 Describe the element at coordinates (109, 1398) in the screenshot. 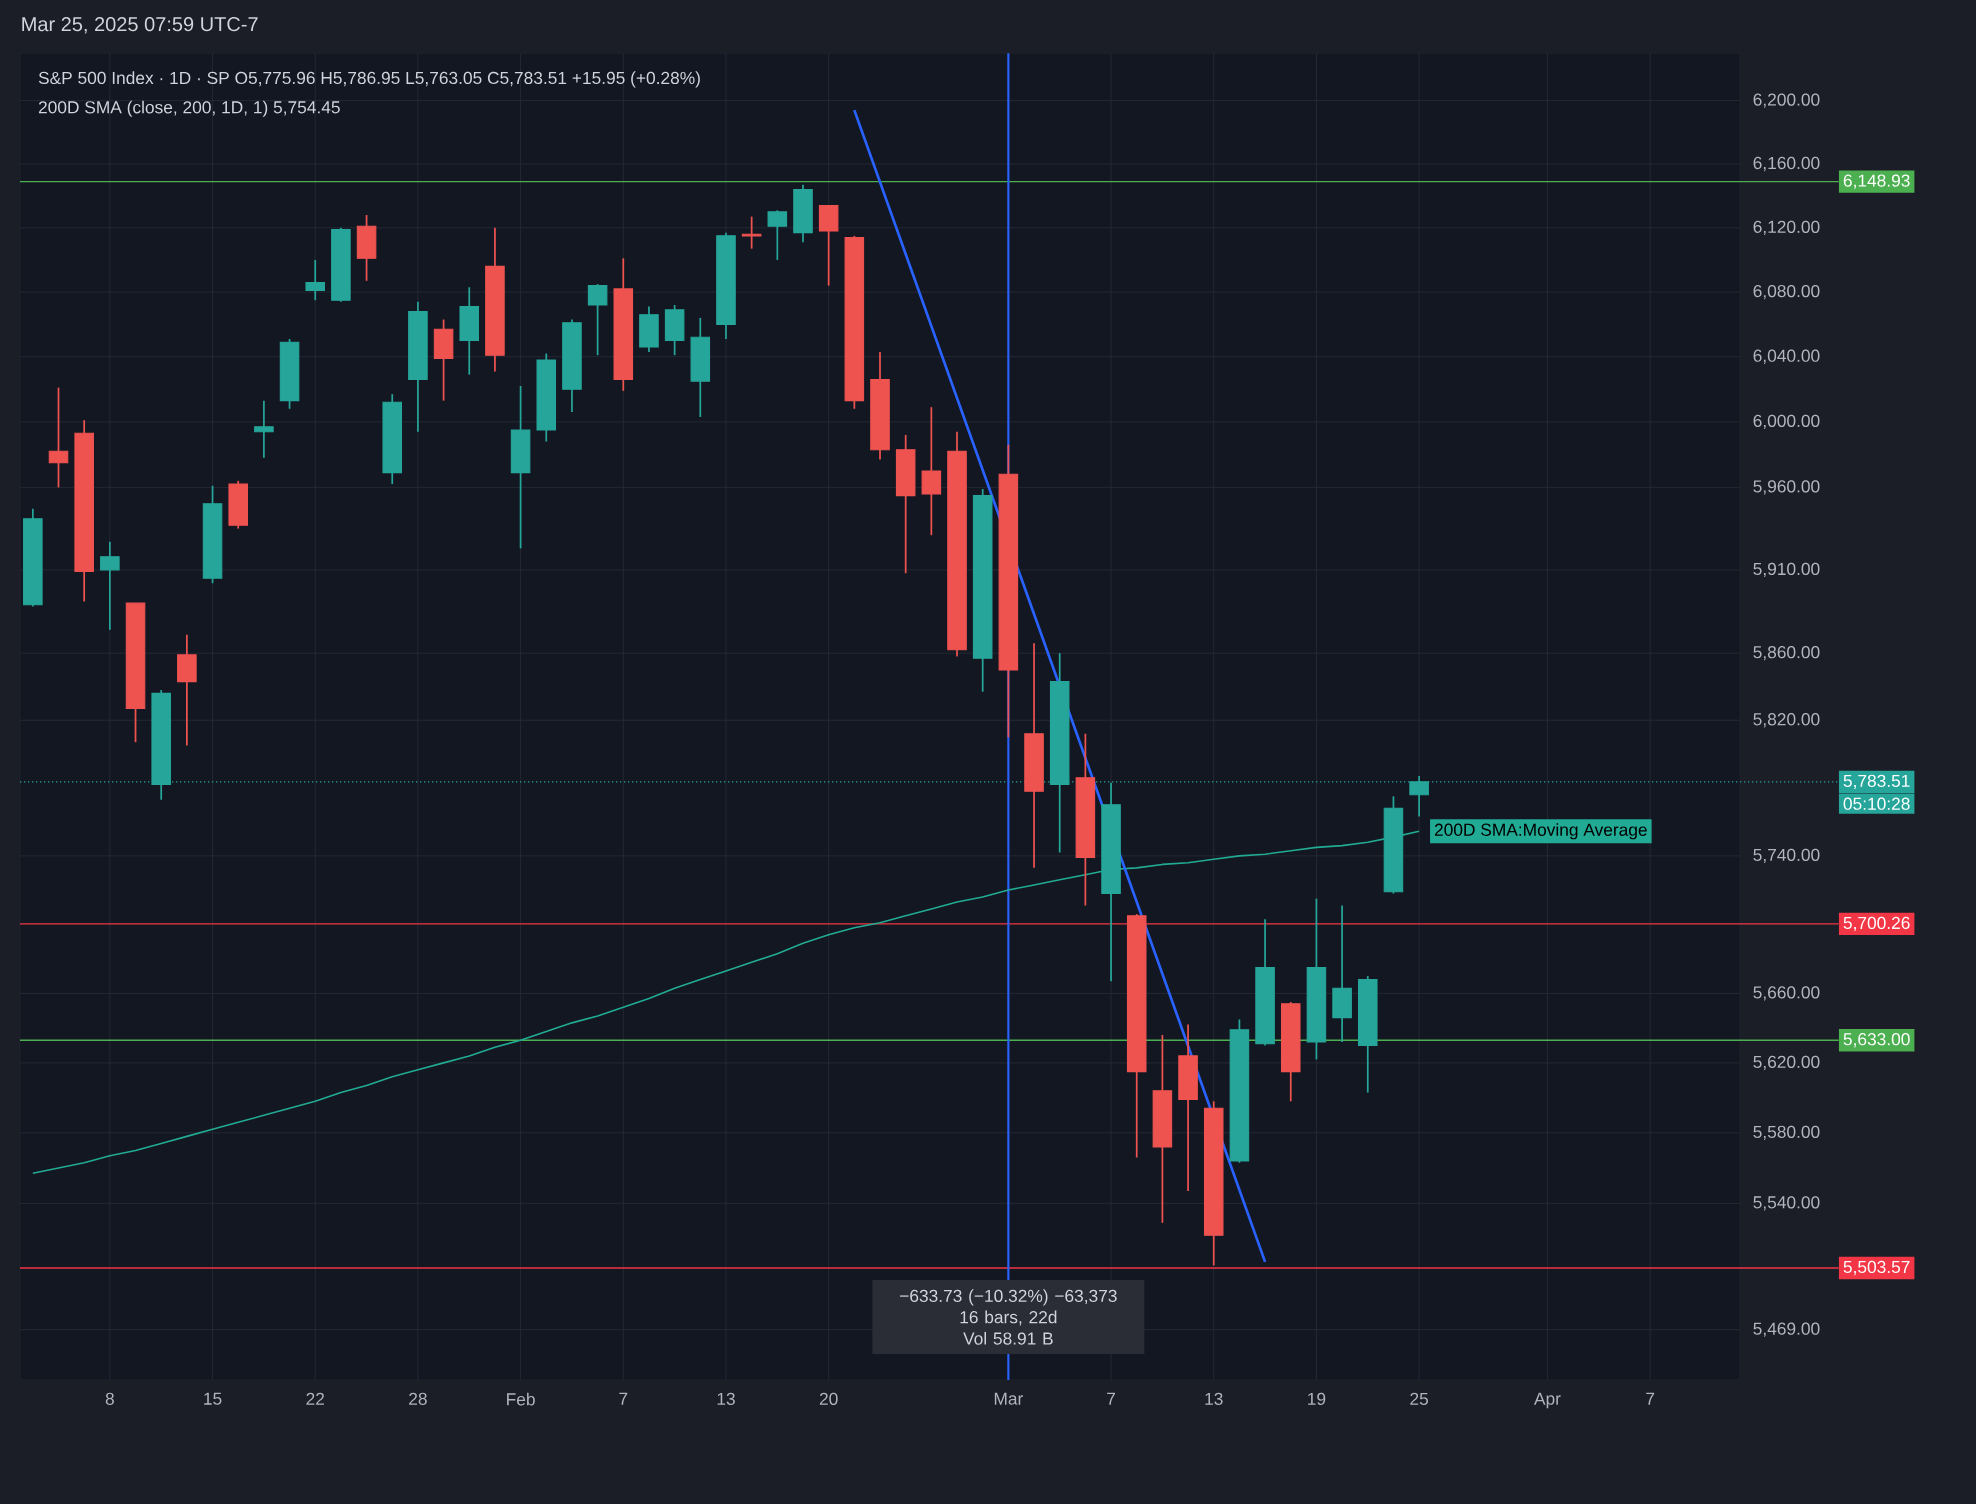

I see `x-tick-label: 8` at that location.